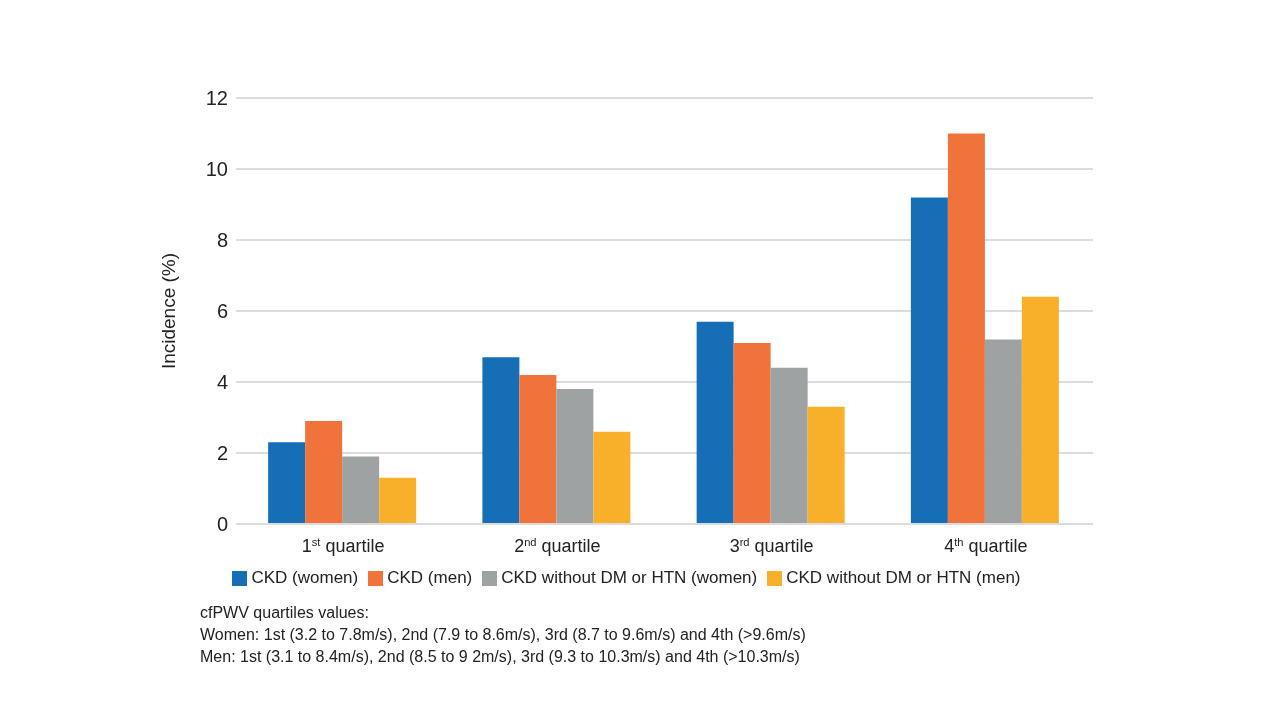 This screenshot has height=708, width=1266. Describe the element at coordinates (557, 546) in the screenshot. I see `x-tick-label: 2$^{nd}$ quartile` at that location.